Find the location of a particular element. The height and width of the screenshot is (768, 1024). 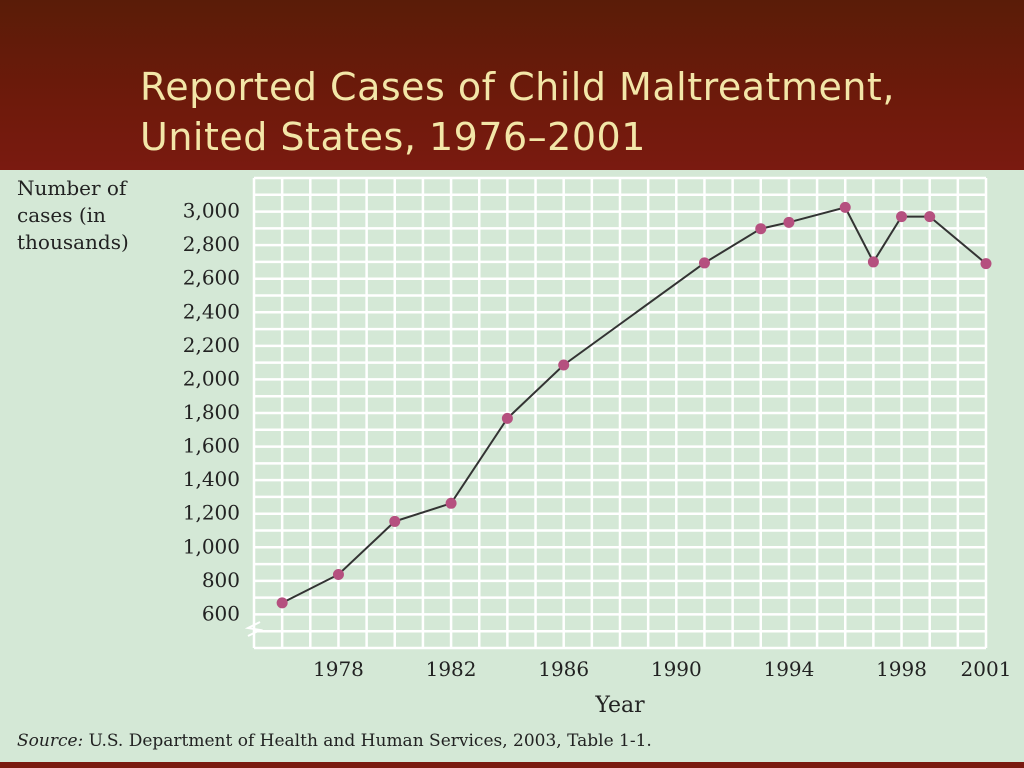

x-tick-label: 1986 is located at coordinates (563, 669).